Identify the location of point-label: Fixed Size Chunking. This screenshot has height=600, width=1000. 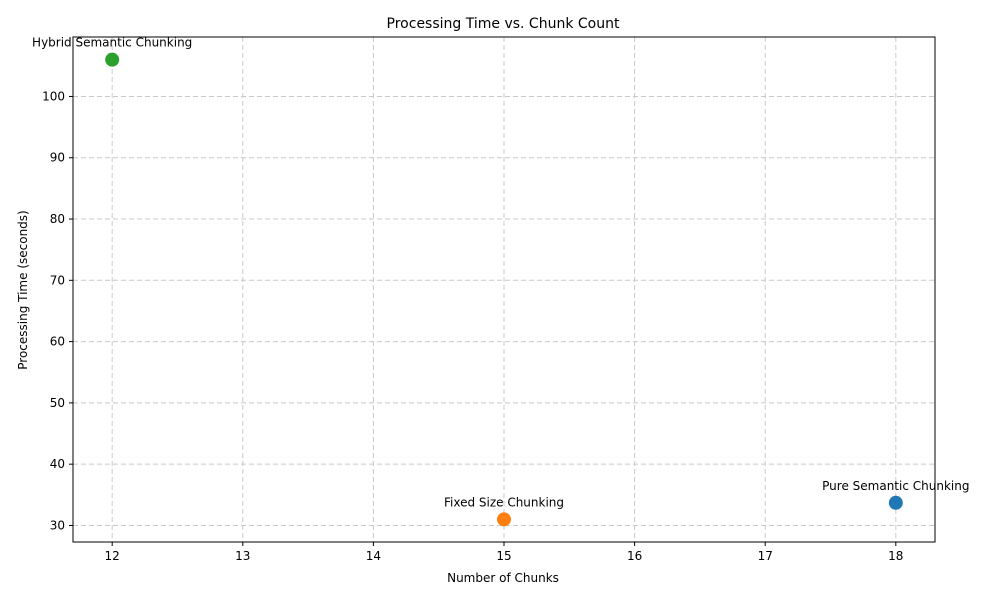
(504, 502).